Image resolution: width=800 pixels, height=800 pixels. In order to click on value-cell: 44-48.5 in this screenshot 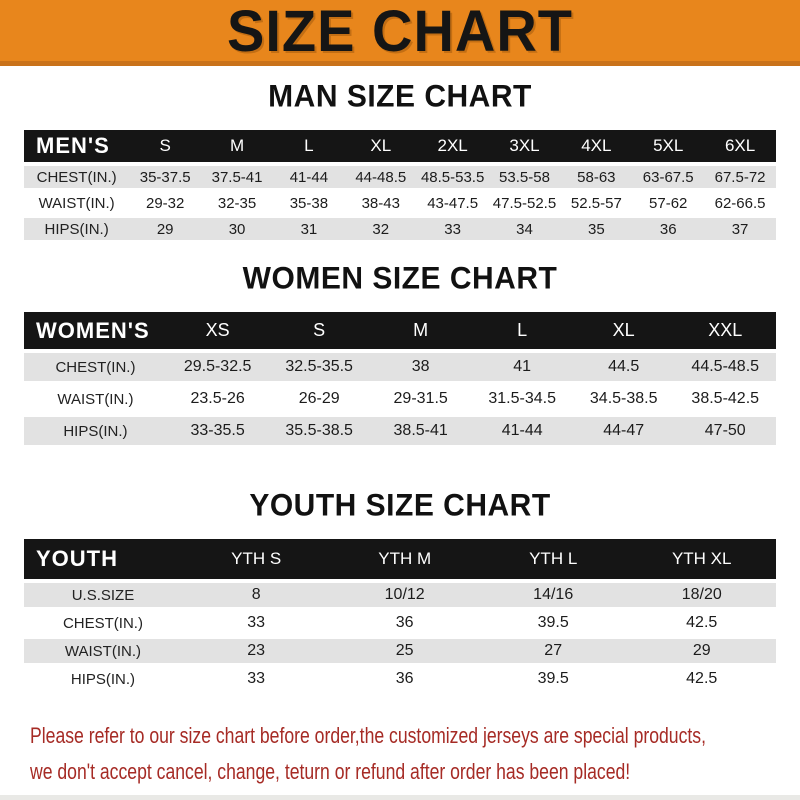, I will do `click(380, 177)`.